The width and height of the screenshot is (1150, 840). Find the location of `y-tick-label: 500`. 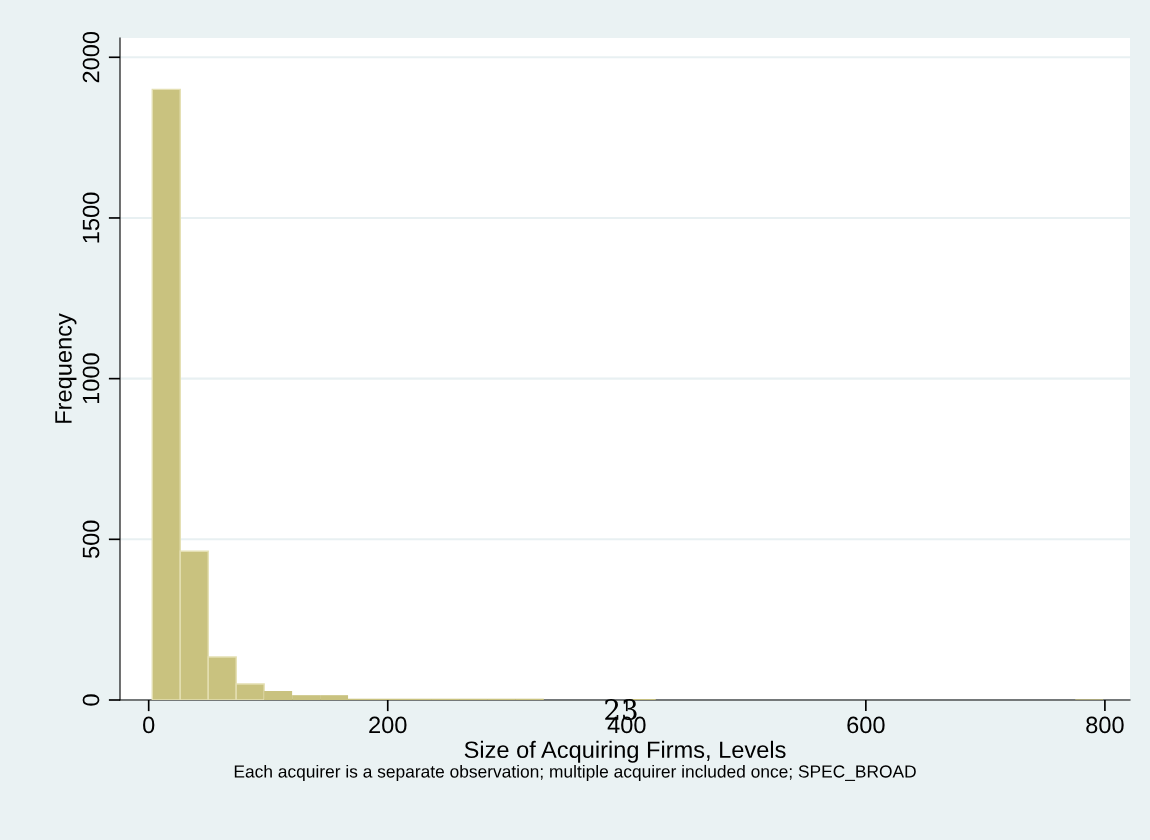

y-tick-label: 500 is located at coordinates (91, 539).